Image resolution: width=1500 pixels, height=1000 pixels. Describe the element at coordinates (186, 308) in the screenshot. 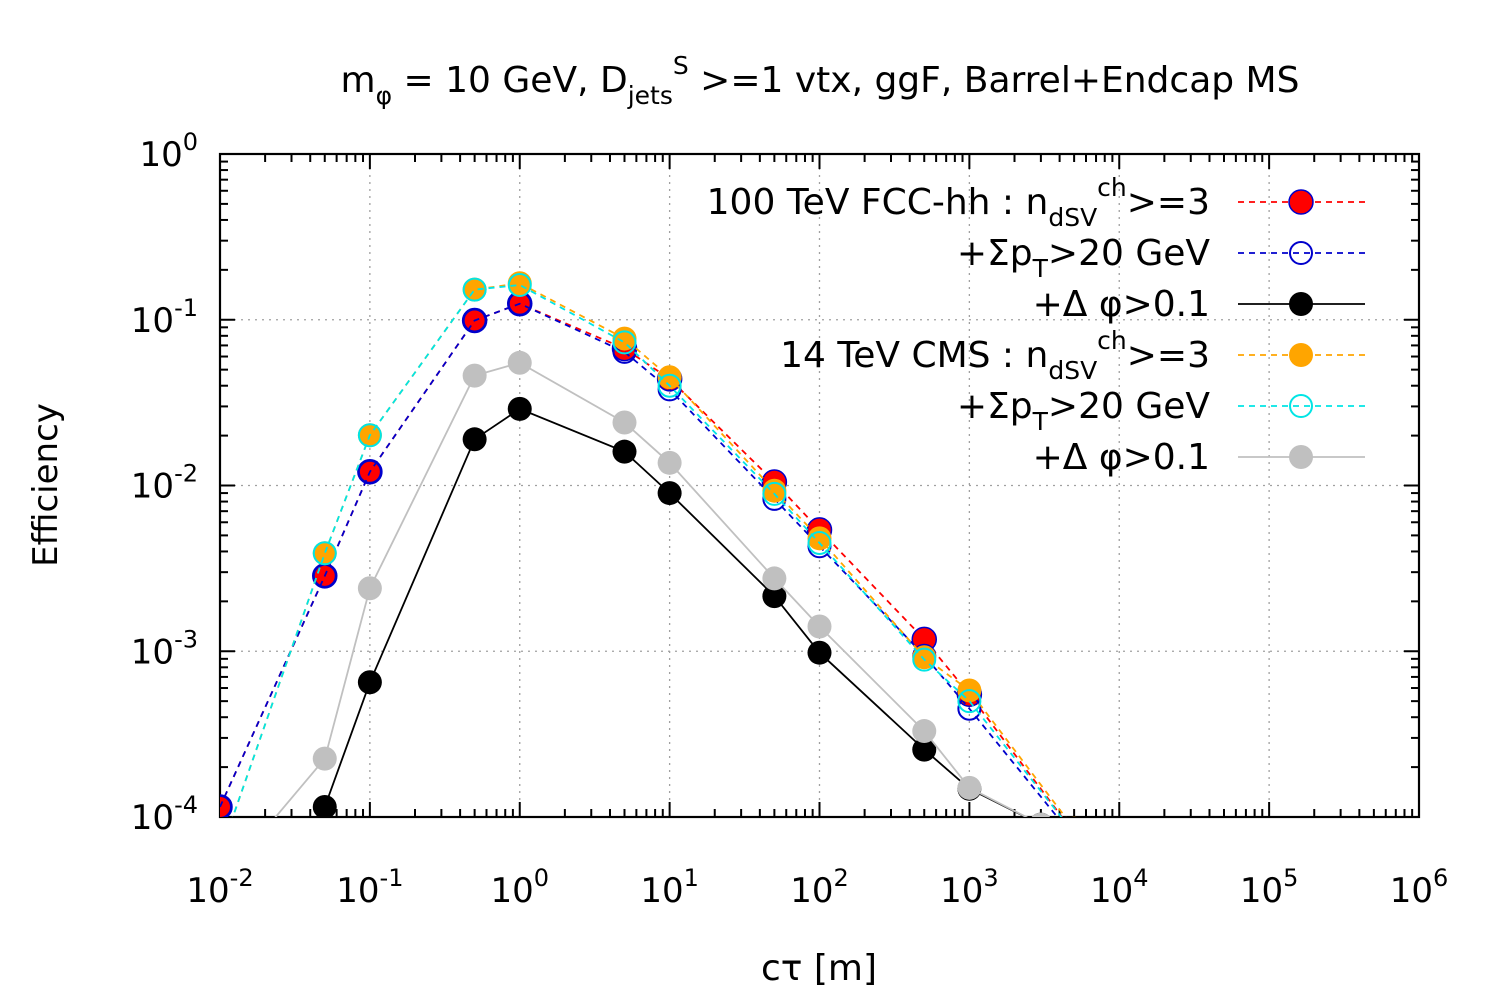

I see `y-tick-exponent: -1` at that location.